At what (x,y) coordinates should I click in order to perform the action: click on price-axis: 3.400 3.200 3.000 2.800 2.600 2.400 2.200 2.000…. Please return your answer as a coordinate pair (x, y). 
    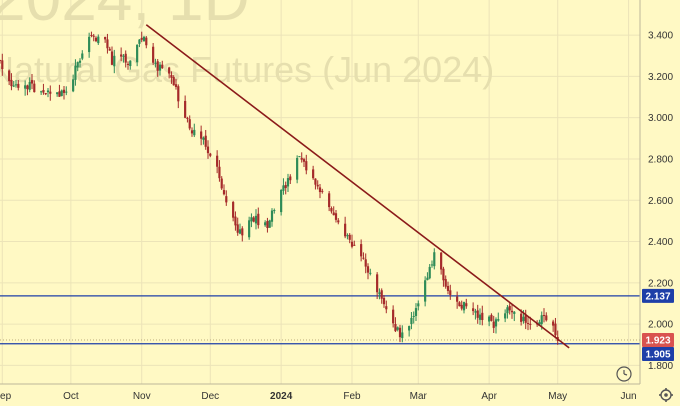
    Looking at the image, I should click on (660, 201).